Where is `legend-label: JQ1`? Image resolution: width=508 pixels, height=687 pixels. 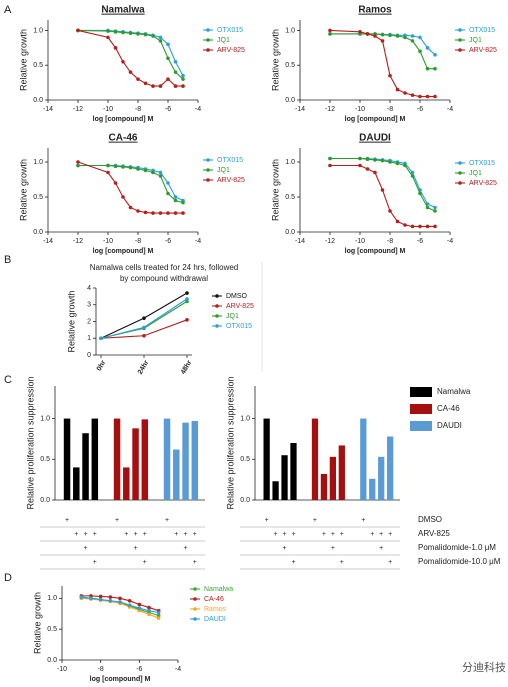 legend-label: JQ1 is located at coordinates (475, 40).